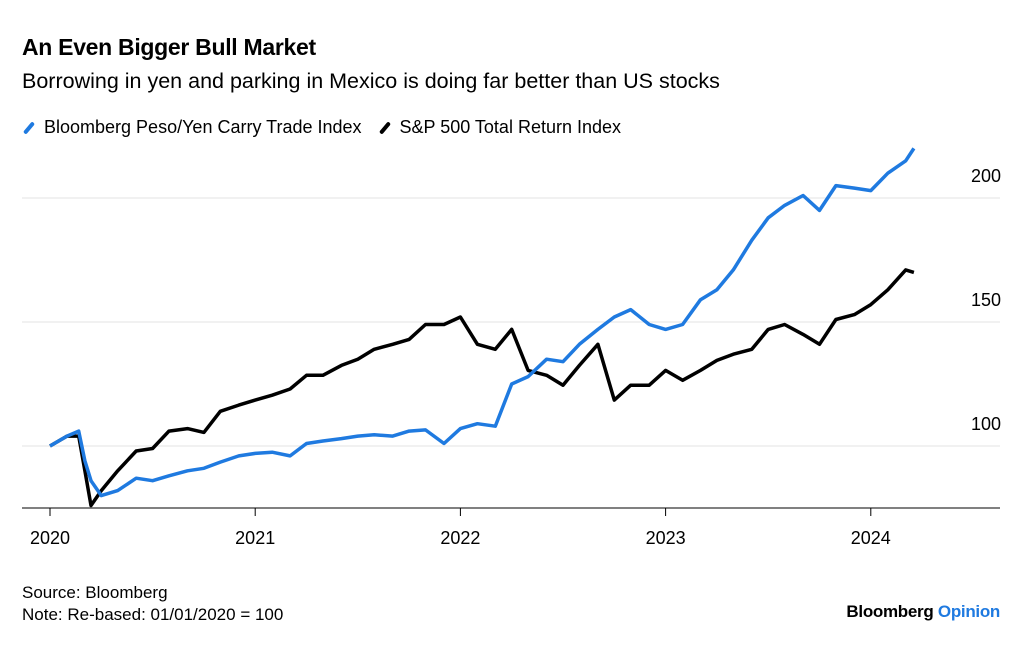 Image resolution: width=1024 pixels, height=647 pixels. What do you see at coordinates (50, 538) in the screenshot?
I see `x-tick-label: 2020` at bounding box center [50, 538].